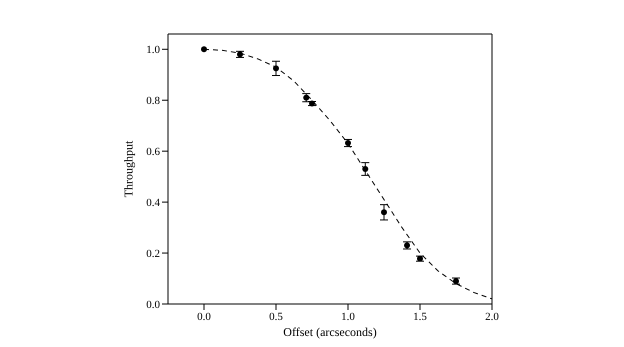  I want to click on y-tick-label: 1.0, so click(153, 50).